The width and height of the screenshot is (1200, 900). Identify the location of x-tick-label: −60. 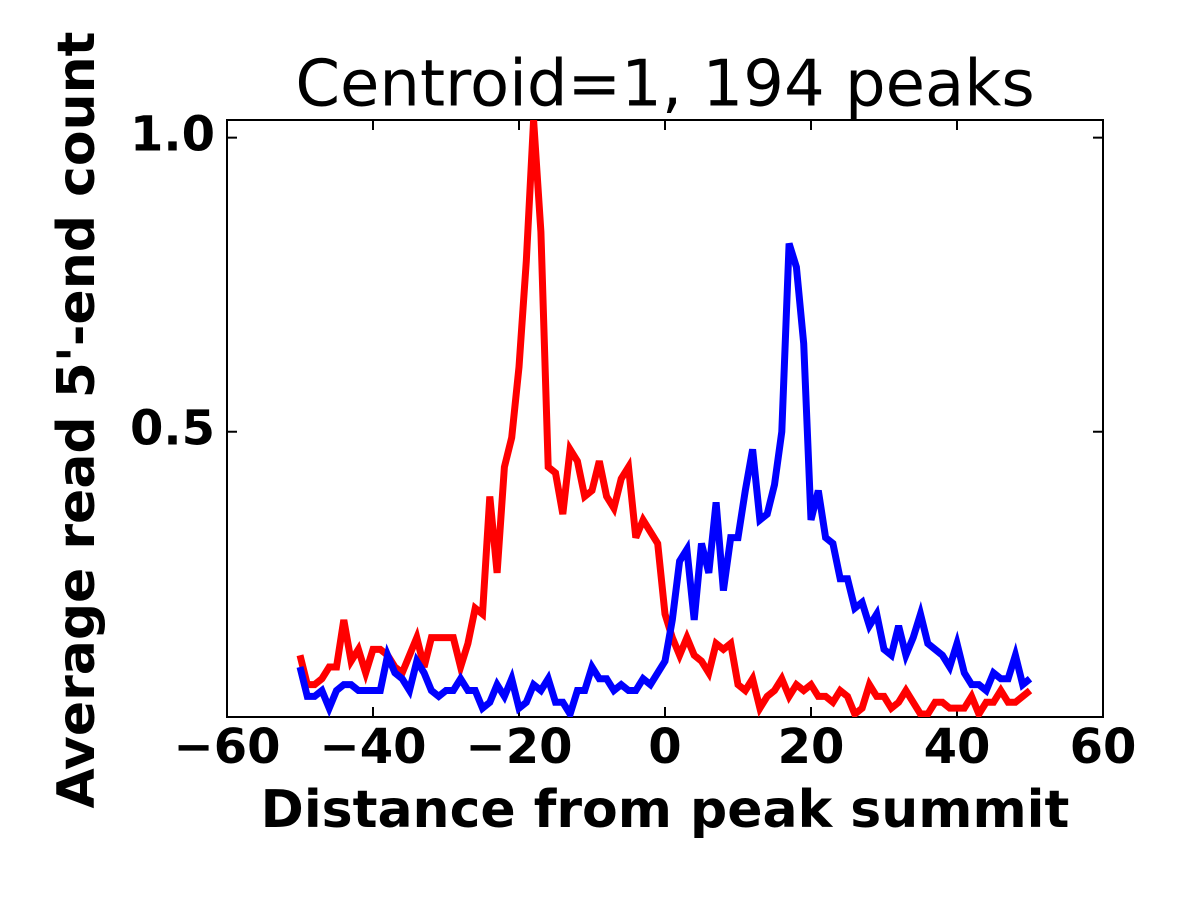
(226, 747).